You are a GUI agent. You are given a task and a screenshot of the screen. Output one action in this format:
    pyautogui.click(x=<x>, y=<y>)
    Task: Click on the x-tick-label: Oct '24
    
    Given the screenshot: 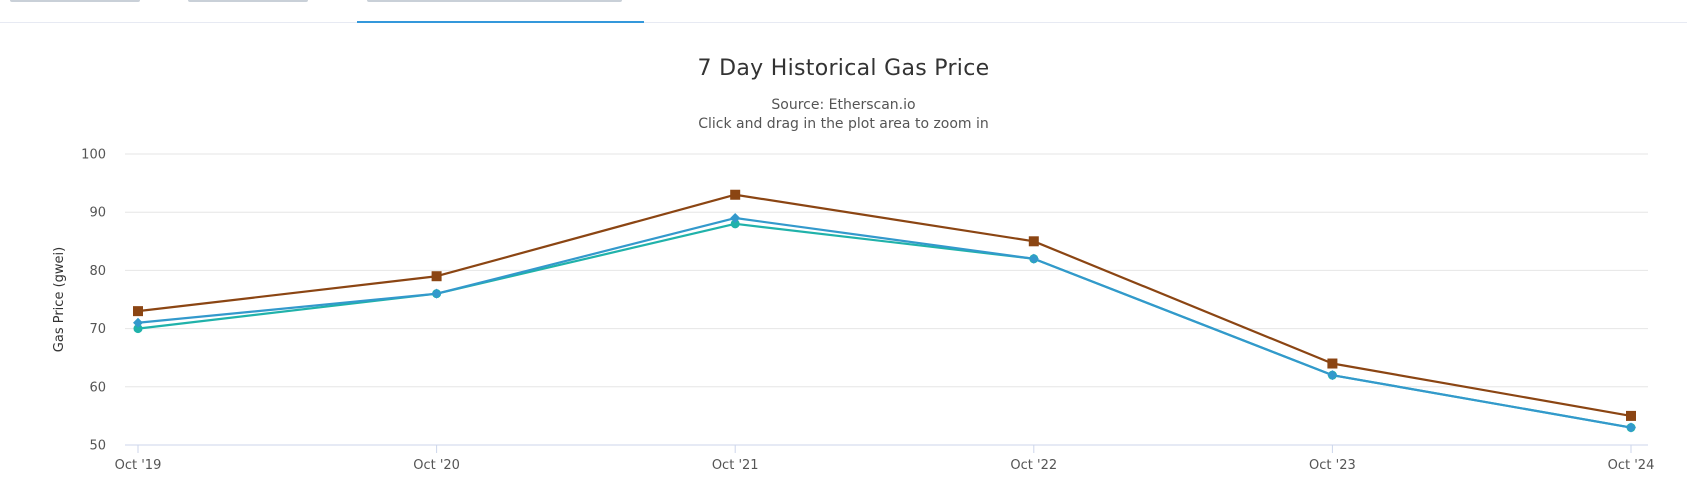 What is the action you would take?
    pyautogui.click(x=1631, y=465)
    